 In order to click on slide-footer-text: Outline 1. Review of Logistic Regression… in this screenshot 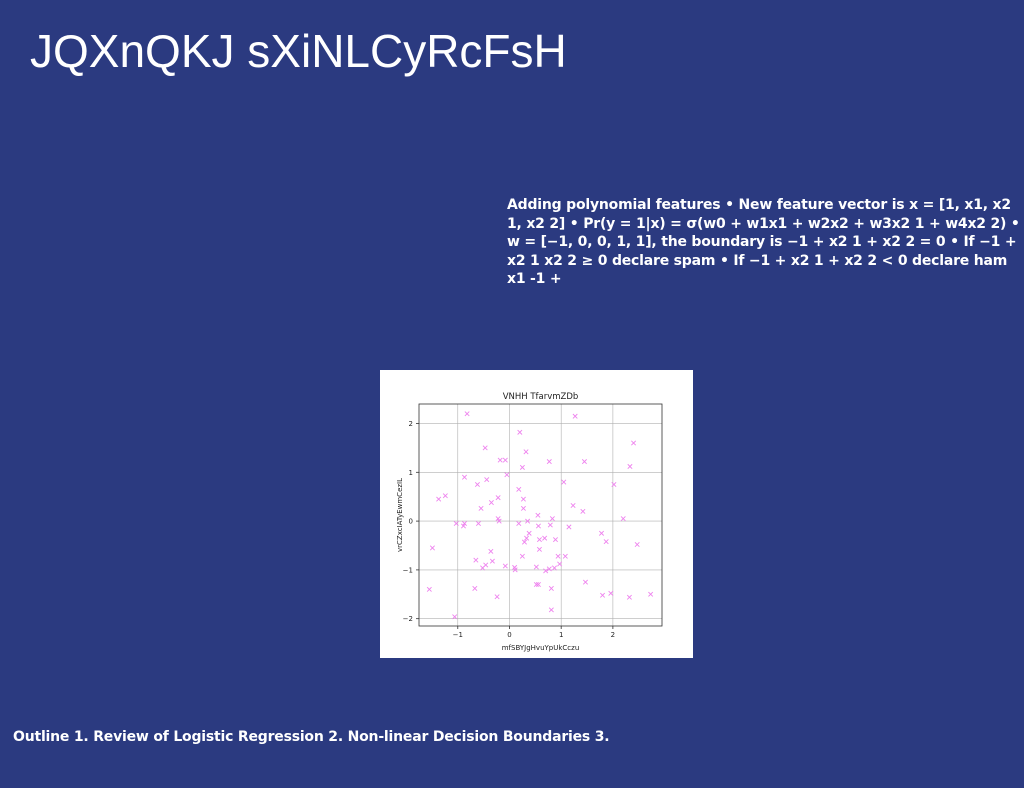, I will do `click(311, 737)`.